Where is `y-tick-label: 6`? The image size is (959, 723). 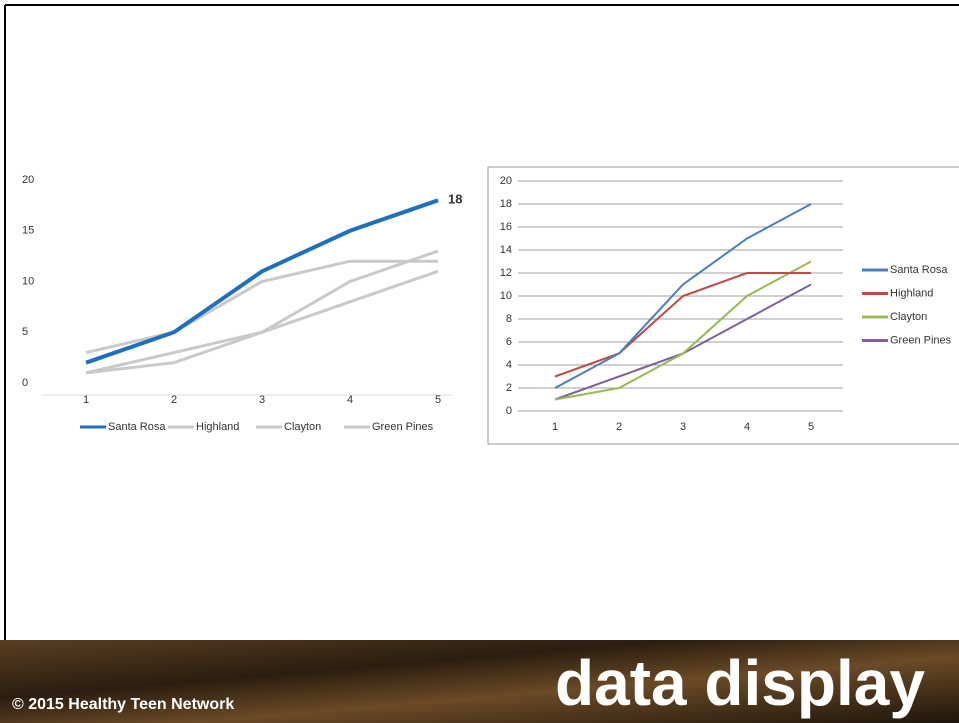
y-tick-label: 6 is located at coordinates (509, 342).